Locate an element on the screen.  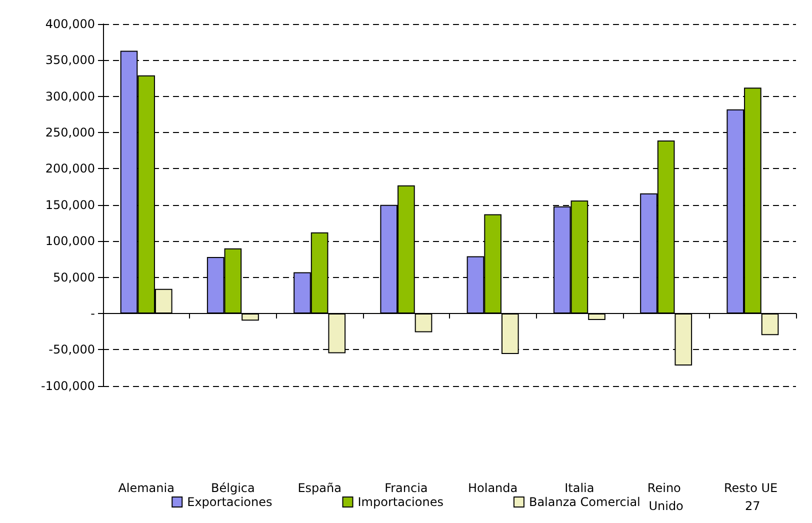
y-tick-label: 100,000 is located at coordinates (70, 241).